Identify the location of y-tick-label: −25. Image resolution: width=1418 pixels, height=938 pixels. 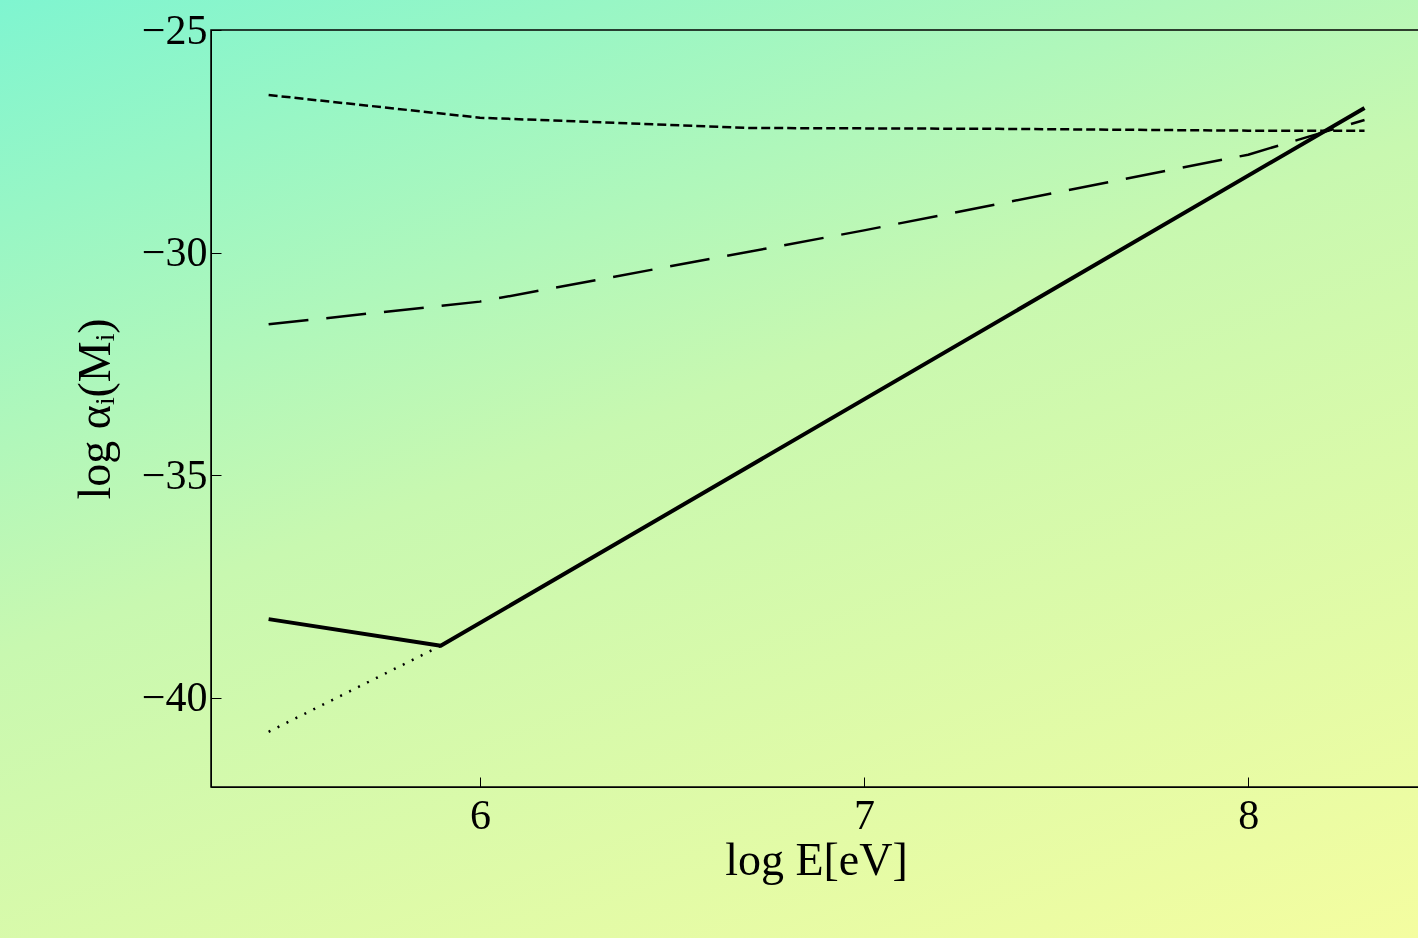
(174, 29).